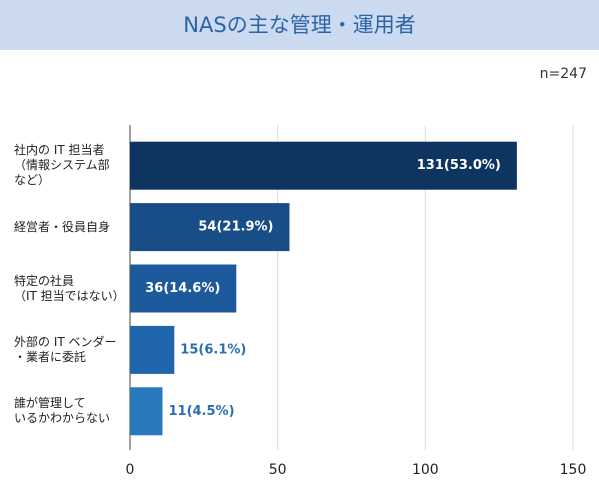 This screenshot has width=599, height=492. What do you see at coordinates (62, 226) in the screenshot?
I see `category-label: 経営者・役員自身` at bounding box center [62, 226].